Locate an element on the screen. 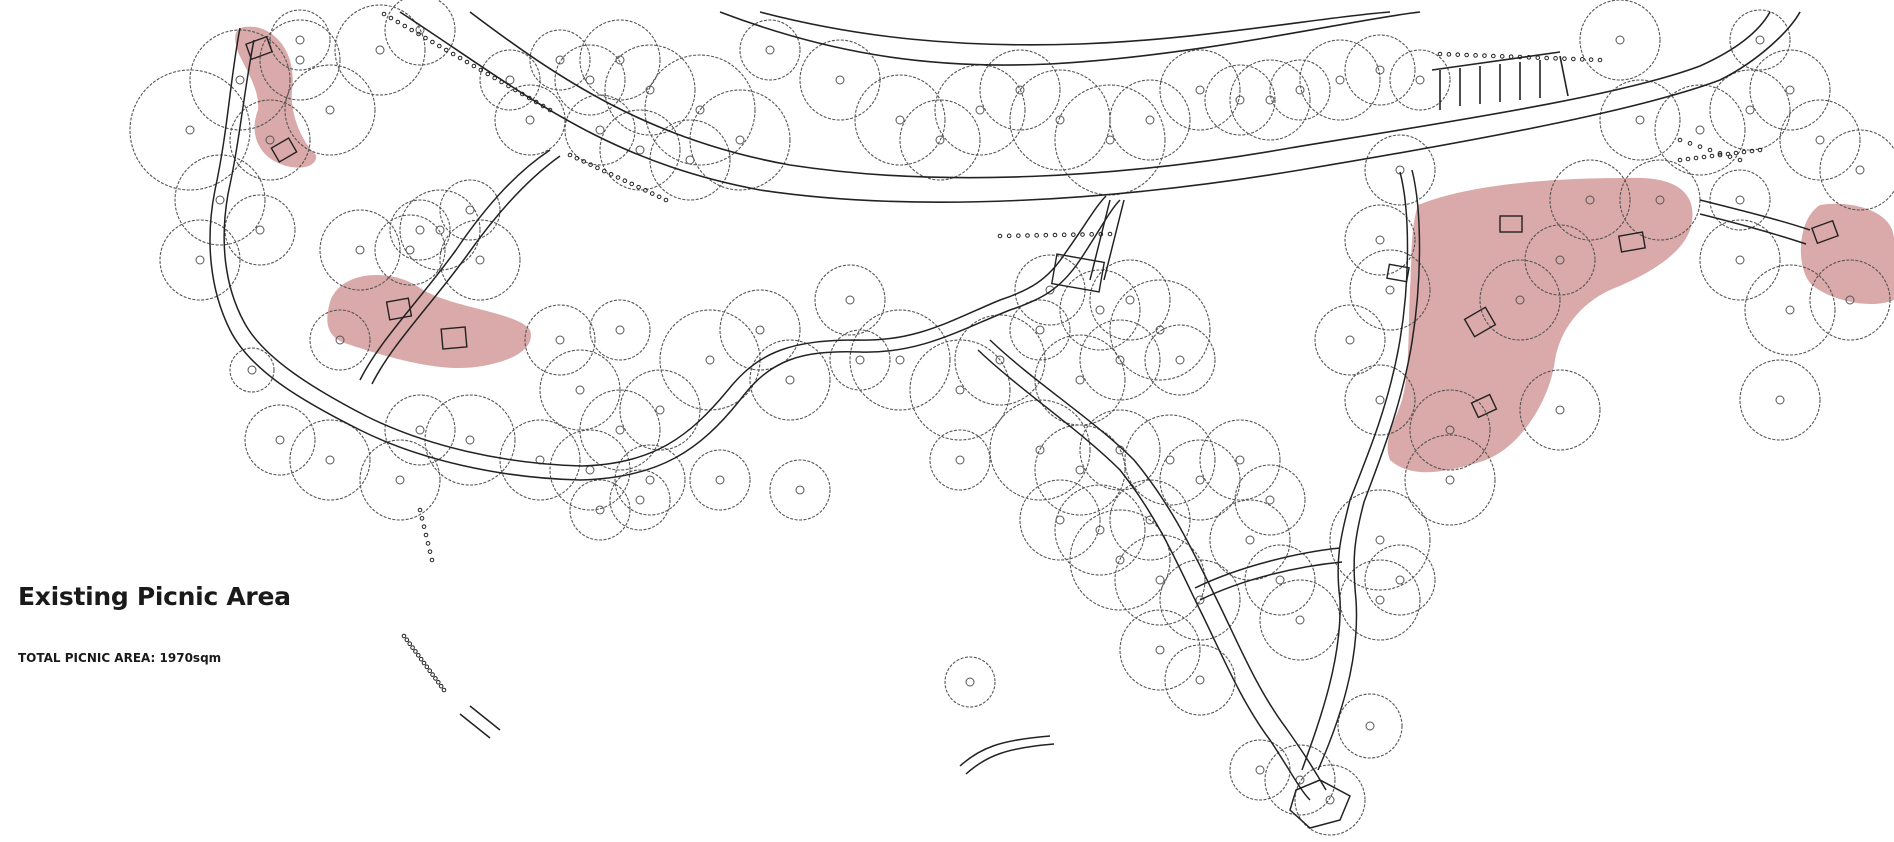  north-road-edge is located at coordinates (1070, 38).